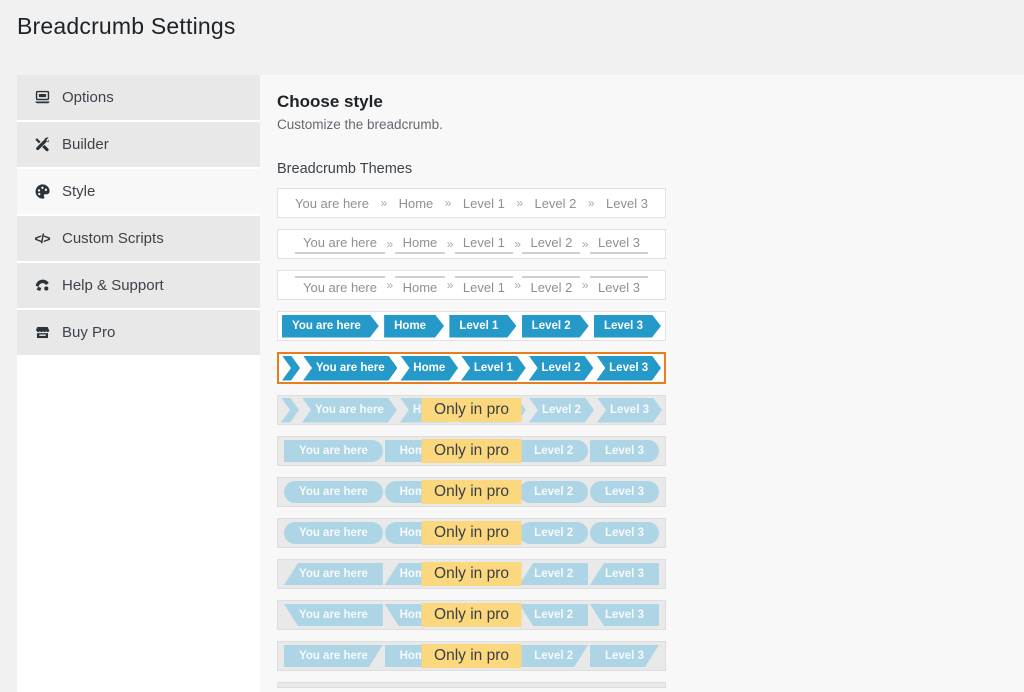 Image resolution: width=1024 pixels, height=692 pixels. I want to click on sidebar-item-label: Buy Pro, so click(89, 332).